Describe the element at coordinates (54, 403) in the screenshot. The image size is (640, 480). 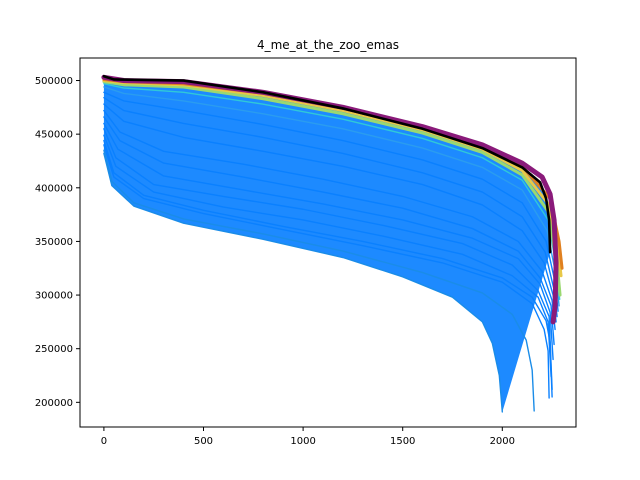
I see `y-tick-label: 200000` at that location.